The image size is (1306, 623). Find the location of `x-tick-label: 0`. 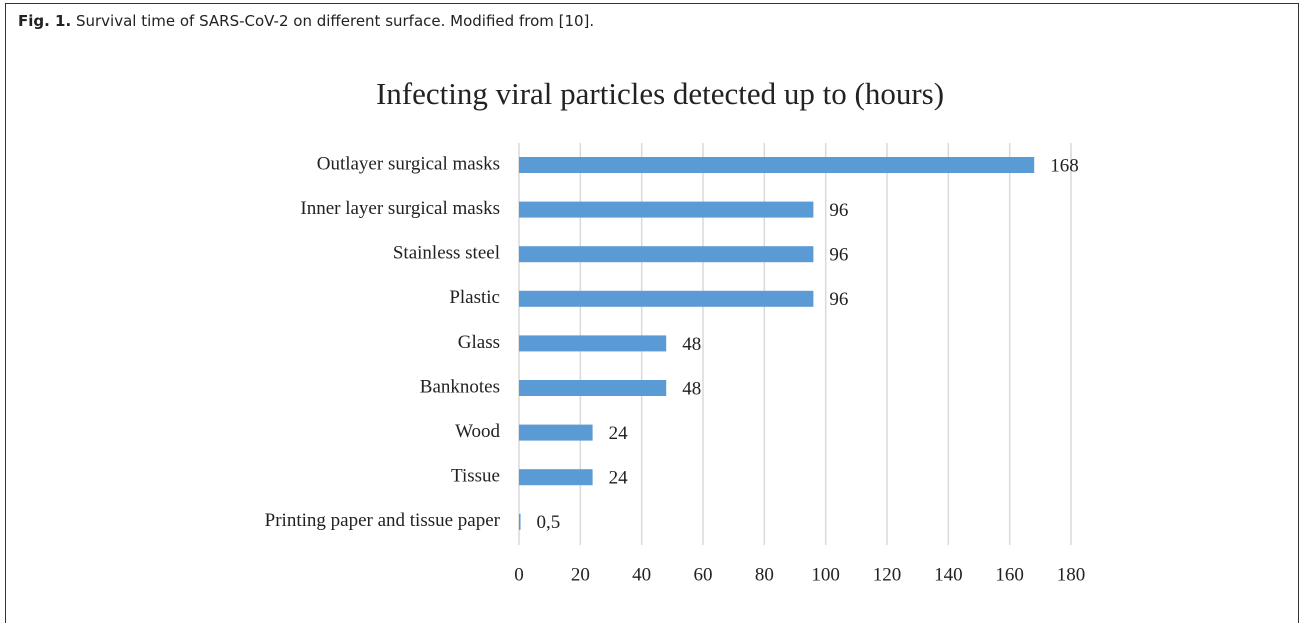

x-tick-label: 0 is located at coordinates (519, 574).